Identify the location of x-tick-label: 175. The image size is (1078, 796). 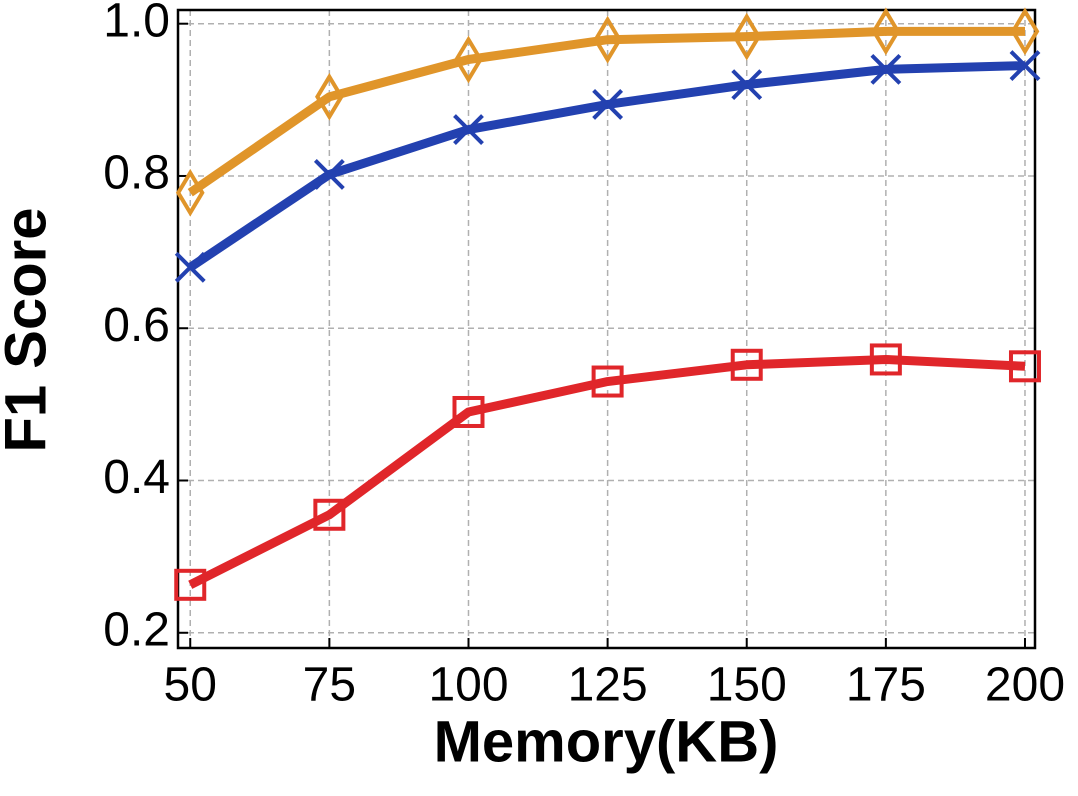
(886, 685).